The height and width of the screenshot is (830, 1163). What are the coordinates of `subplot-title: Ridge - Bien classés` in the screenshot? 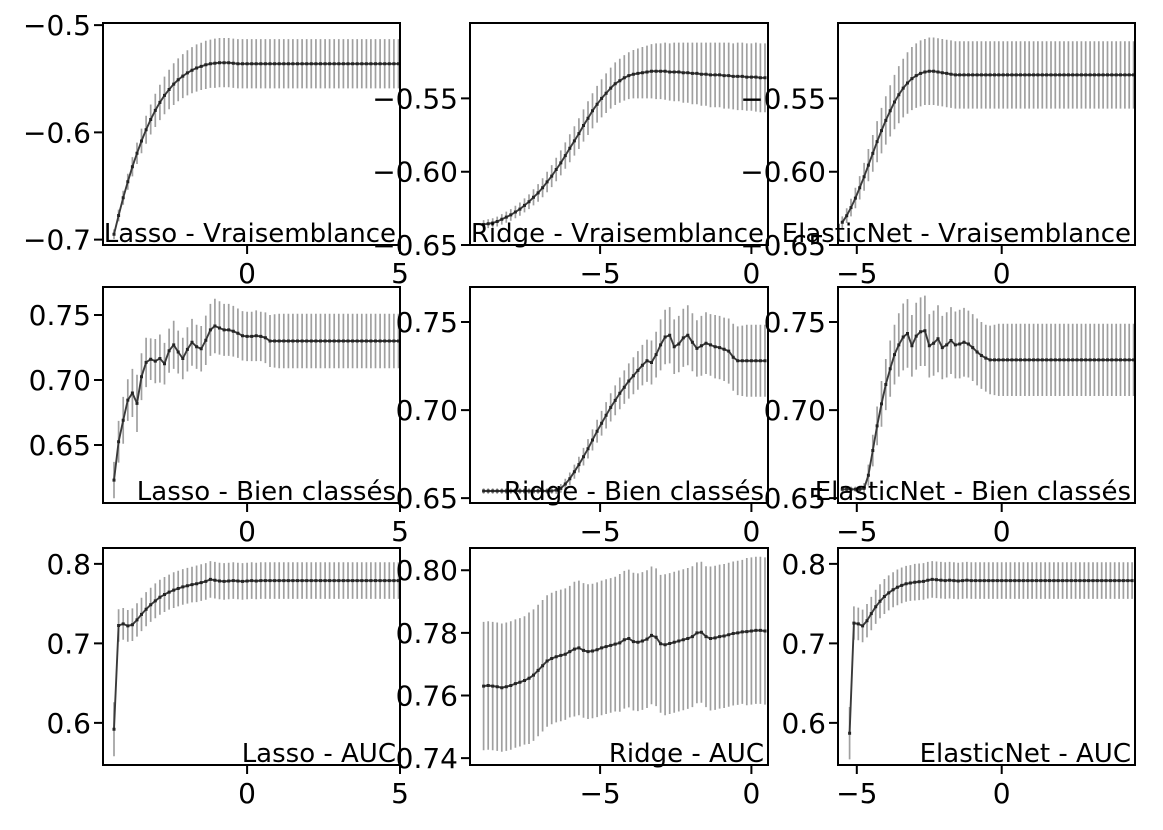 It's located at (634, 492).